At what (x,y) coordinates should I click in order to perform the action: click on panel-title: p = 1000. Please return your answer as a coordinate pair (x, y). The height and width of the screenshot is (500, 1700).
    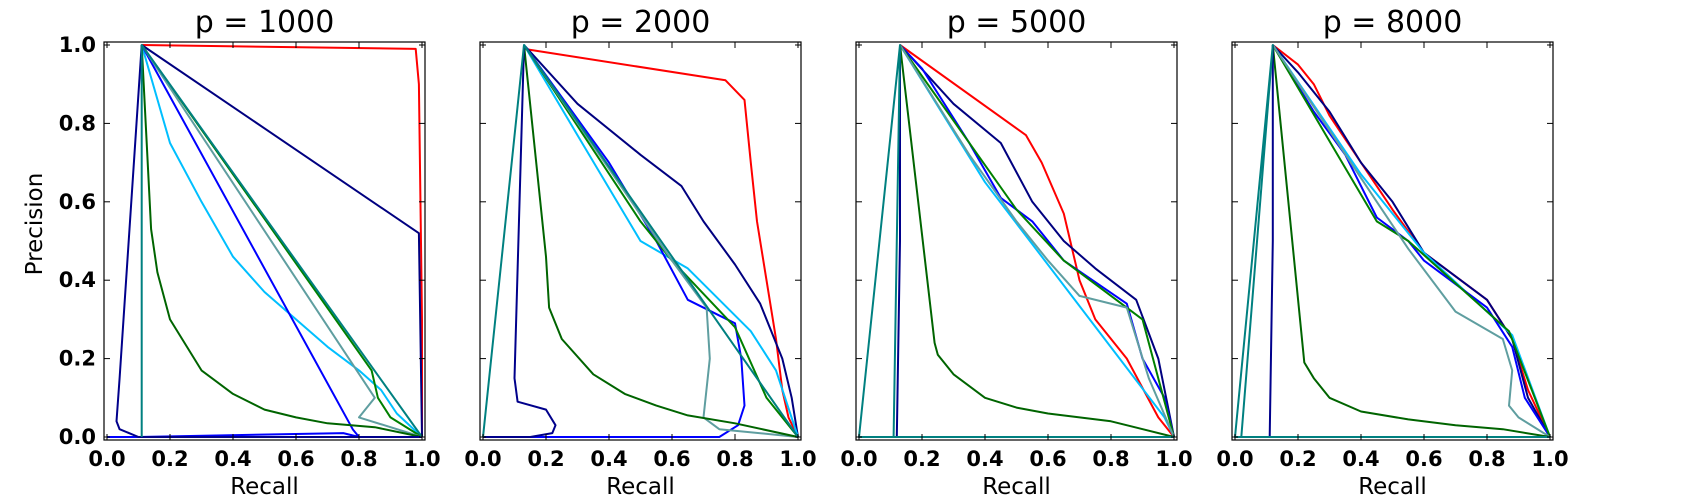
    Looking at the image, I should click on (265, 22).